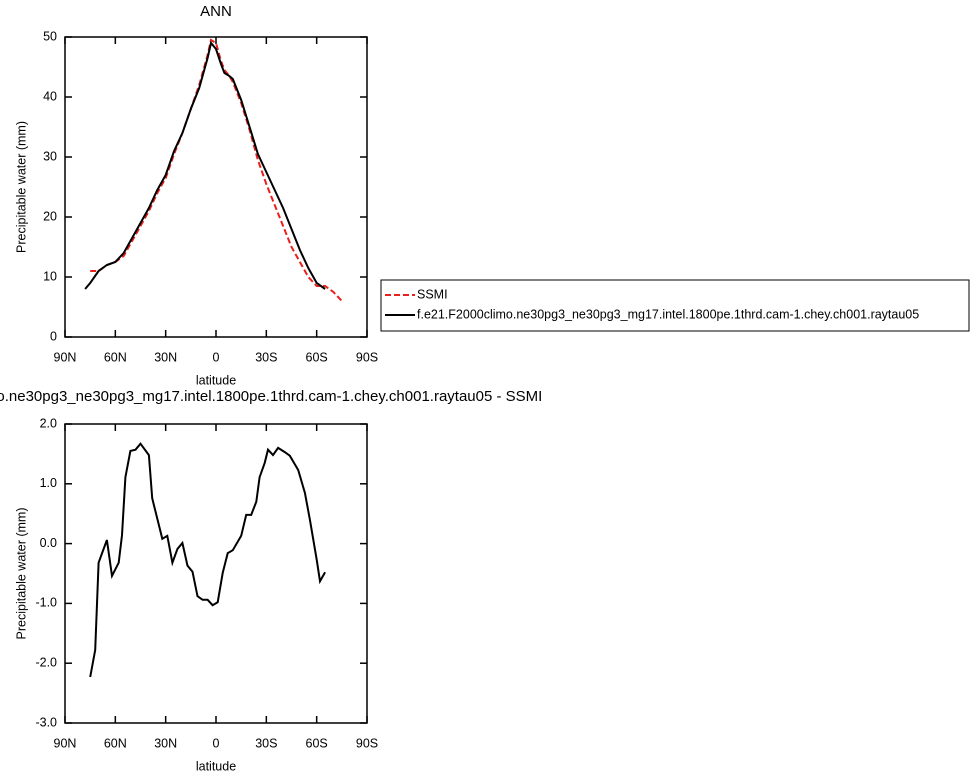 This screenshot has height=777, width=976. What do you see at coordinates (46, 603) in the screenshot?
I see `y-tick-label: -1.0` at bounding box center [46, 603].